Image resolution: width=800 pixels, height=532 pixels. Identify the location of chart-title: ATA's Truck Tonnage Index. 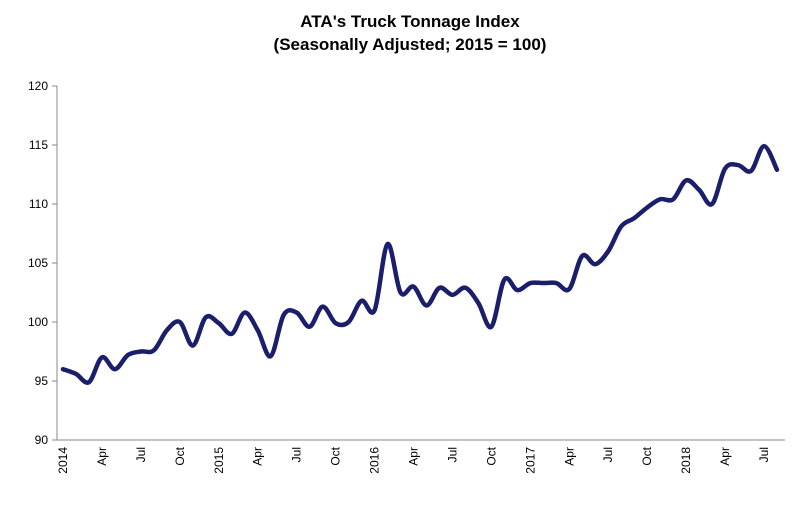
(410, 21).